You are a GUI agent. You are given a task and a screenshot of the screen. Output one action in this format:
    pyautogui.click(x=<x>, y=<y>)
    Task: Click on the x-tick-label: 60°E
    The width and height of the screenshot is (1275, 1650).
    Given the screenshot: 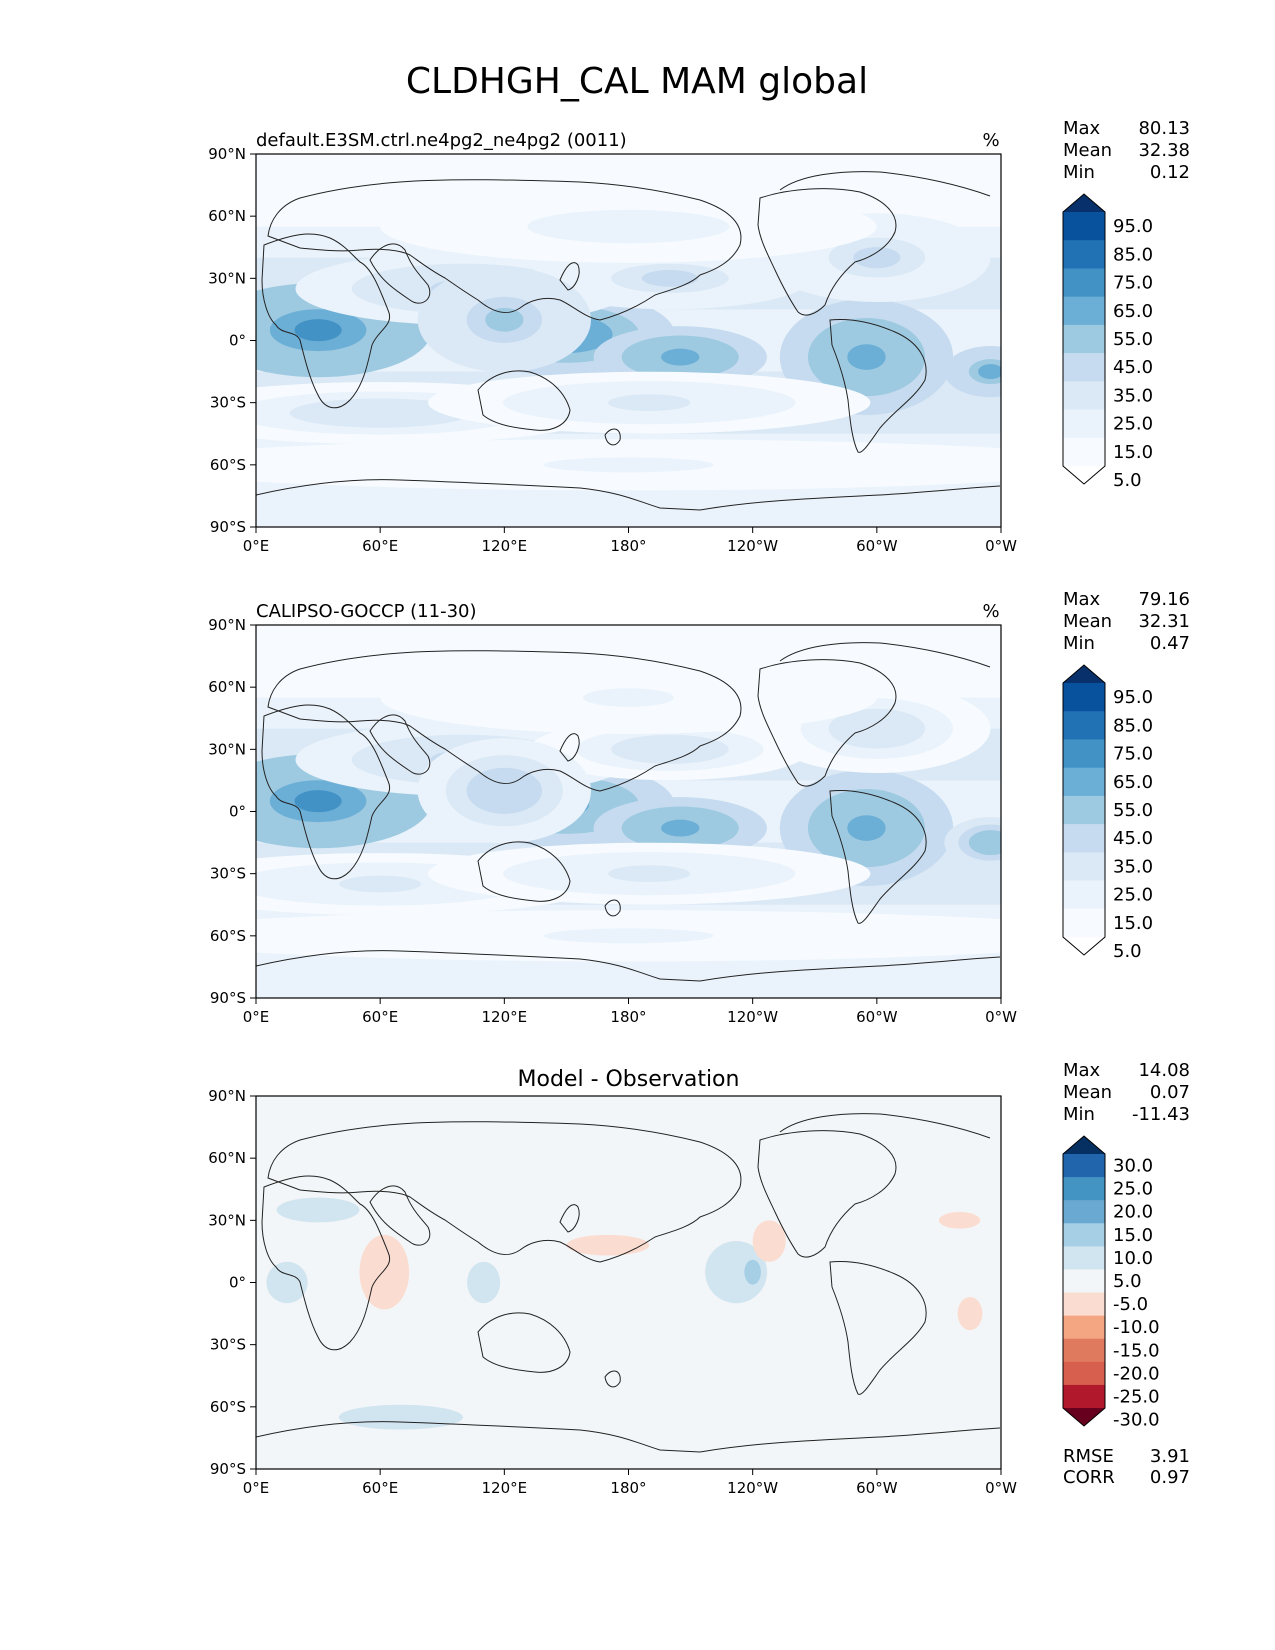 What is the action you would take?
    pyautogui.click(x=380, y=1488)
    